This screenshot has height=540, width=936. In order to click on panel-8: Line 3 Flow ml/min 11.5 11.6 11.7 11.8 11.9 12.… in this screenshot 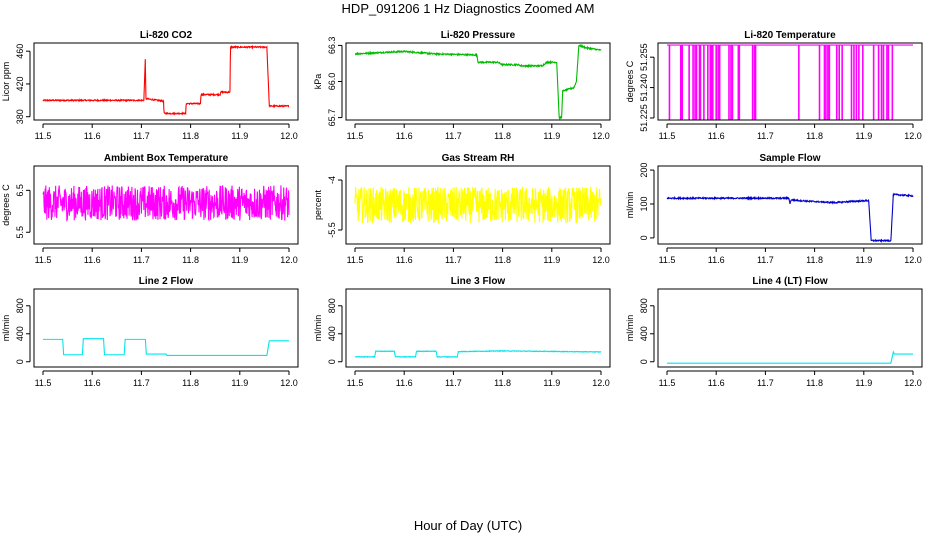, I will do `click(462, 332)`.